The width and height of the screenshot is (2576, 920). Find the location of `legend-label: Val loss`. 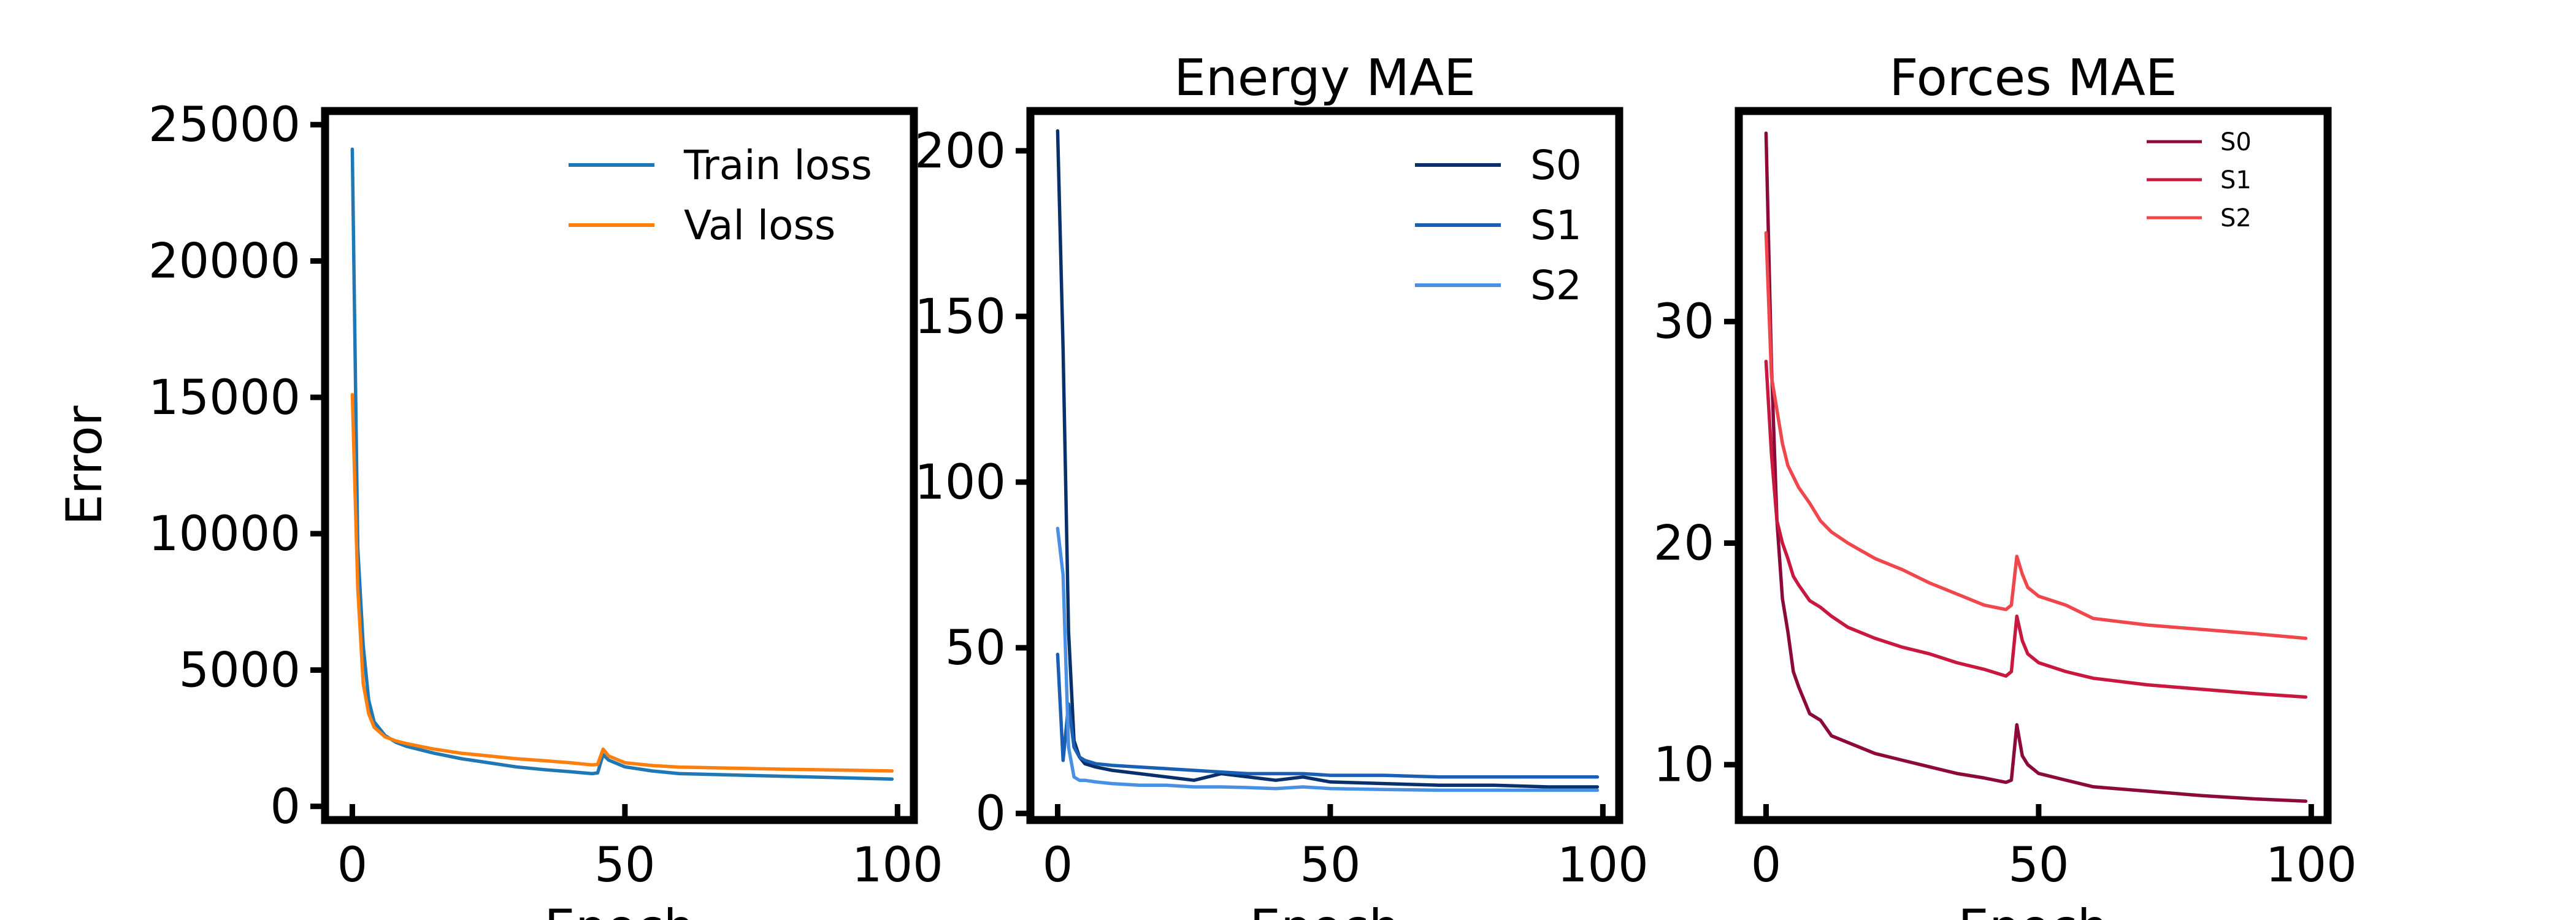

legend-label: Val loss is located at coordinates (759, 225).